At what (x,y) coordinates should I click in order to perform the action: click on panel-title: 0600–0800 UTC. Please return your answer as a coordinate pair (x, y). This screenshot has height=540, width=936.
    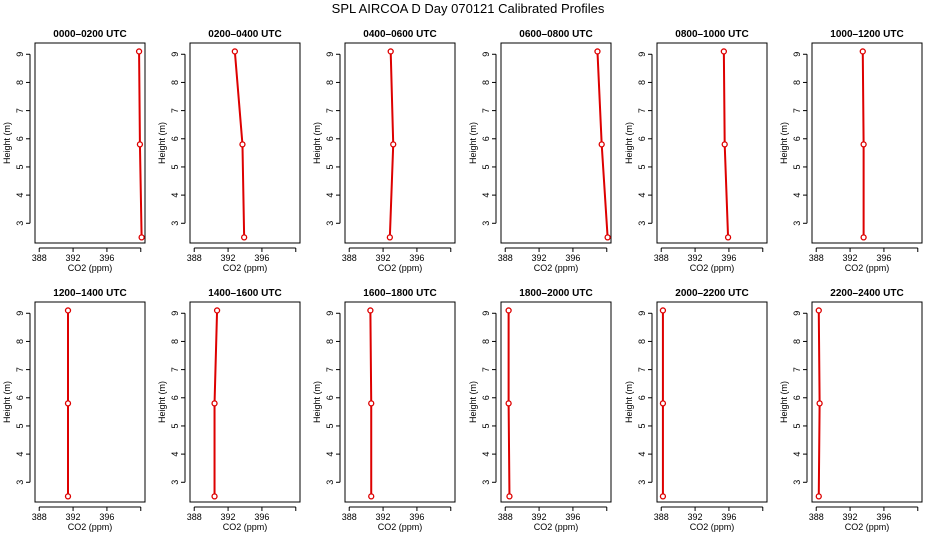
    Looking at the image, I should click on (555, 34).